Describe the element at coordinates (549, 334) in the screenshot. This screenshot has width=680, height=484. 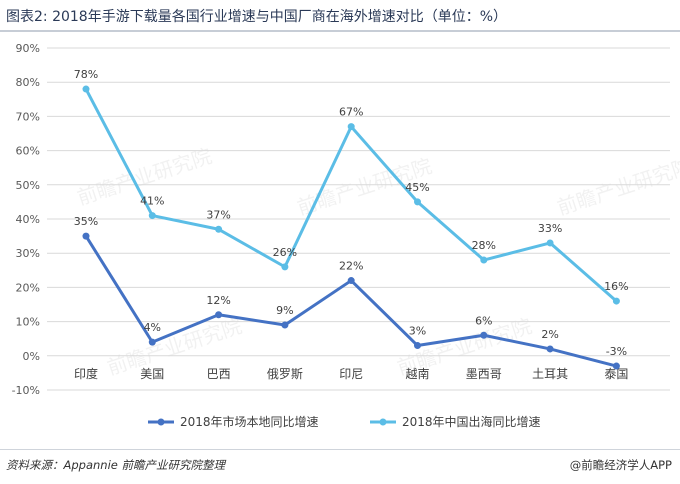
I see `data-label: 2%` at that location.